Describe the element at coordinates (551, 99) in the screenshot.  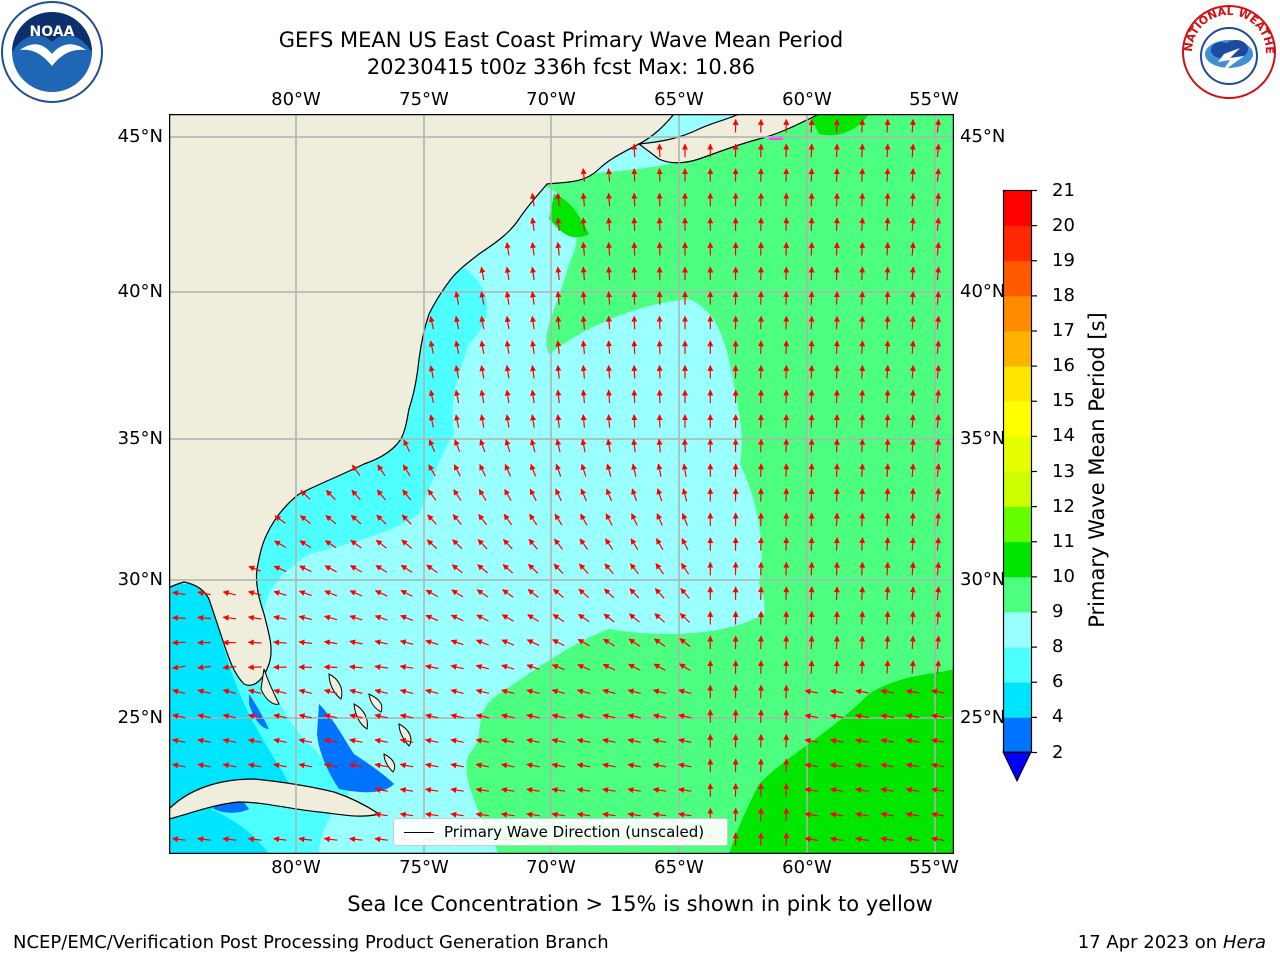
I see `lon-label-top-70w: 70°W` at that location.